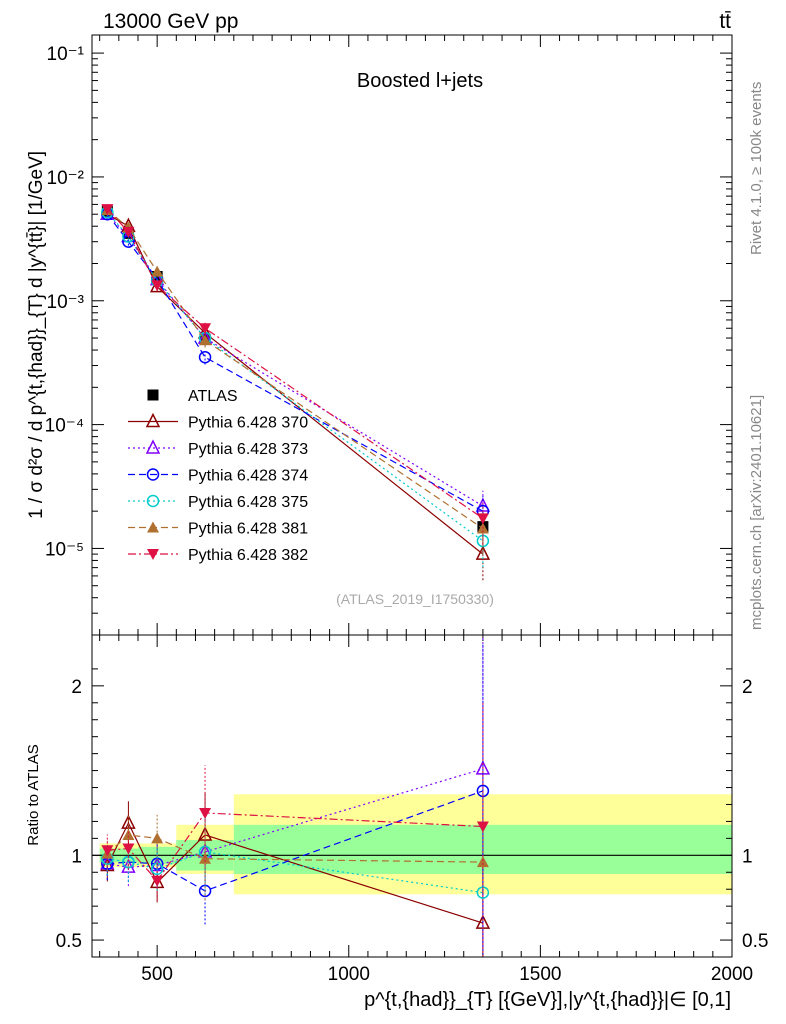 This screenshot has height=1024, width=786. I want to click on ratio-y-tick-label: 2, so click(76, 687).